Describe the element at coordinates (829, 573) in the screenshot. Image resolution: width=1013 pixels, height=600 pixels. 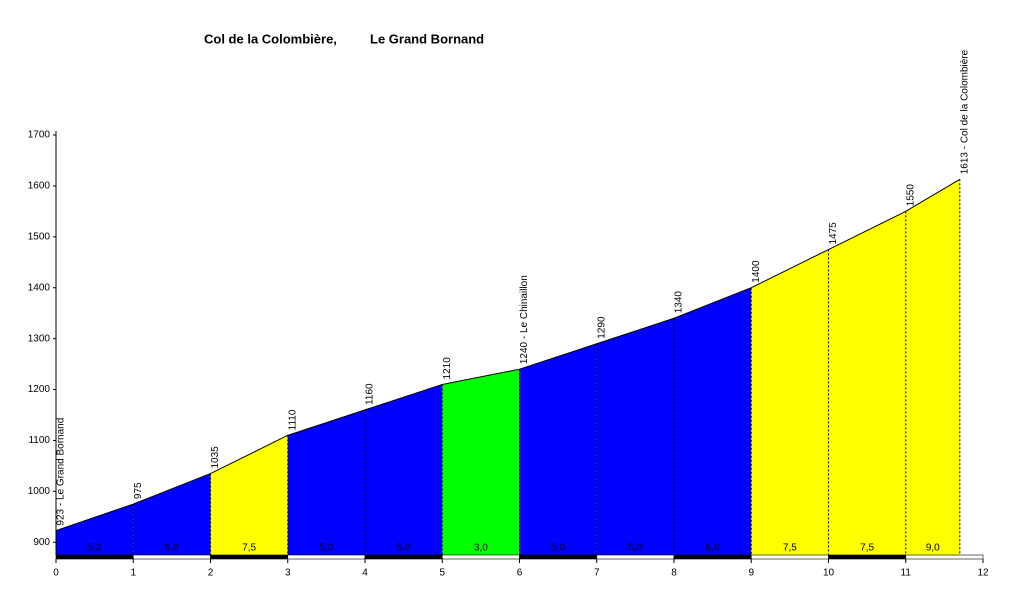
I see `x-tick-label: 10` at that location.